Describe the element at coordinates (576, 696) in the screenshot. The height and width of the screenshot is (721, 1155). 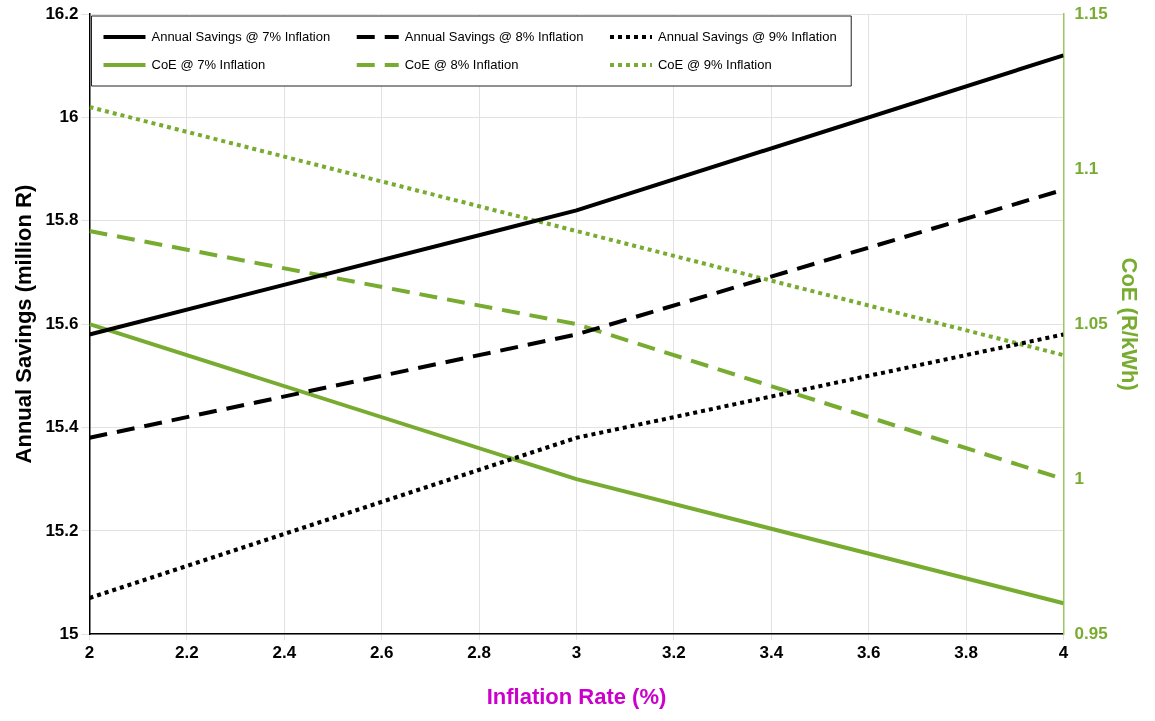
I see `x-axis-title: Inflation Rate (%)` at that location.